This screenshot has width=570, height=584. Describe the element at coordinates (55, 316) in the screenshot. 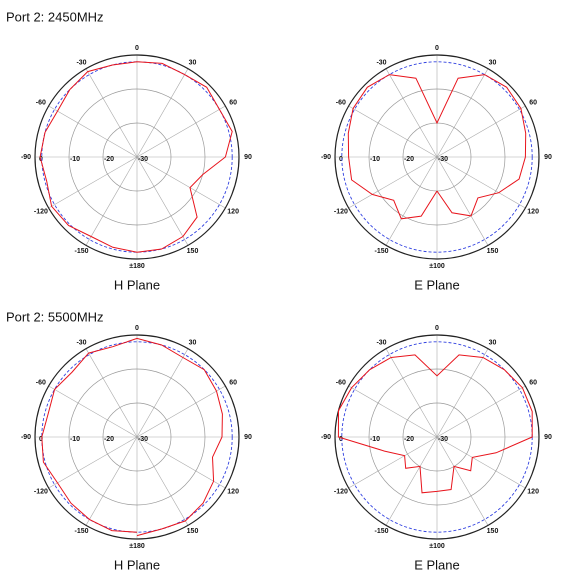

I see `heading: Port 2: 5500MHz` at that location.